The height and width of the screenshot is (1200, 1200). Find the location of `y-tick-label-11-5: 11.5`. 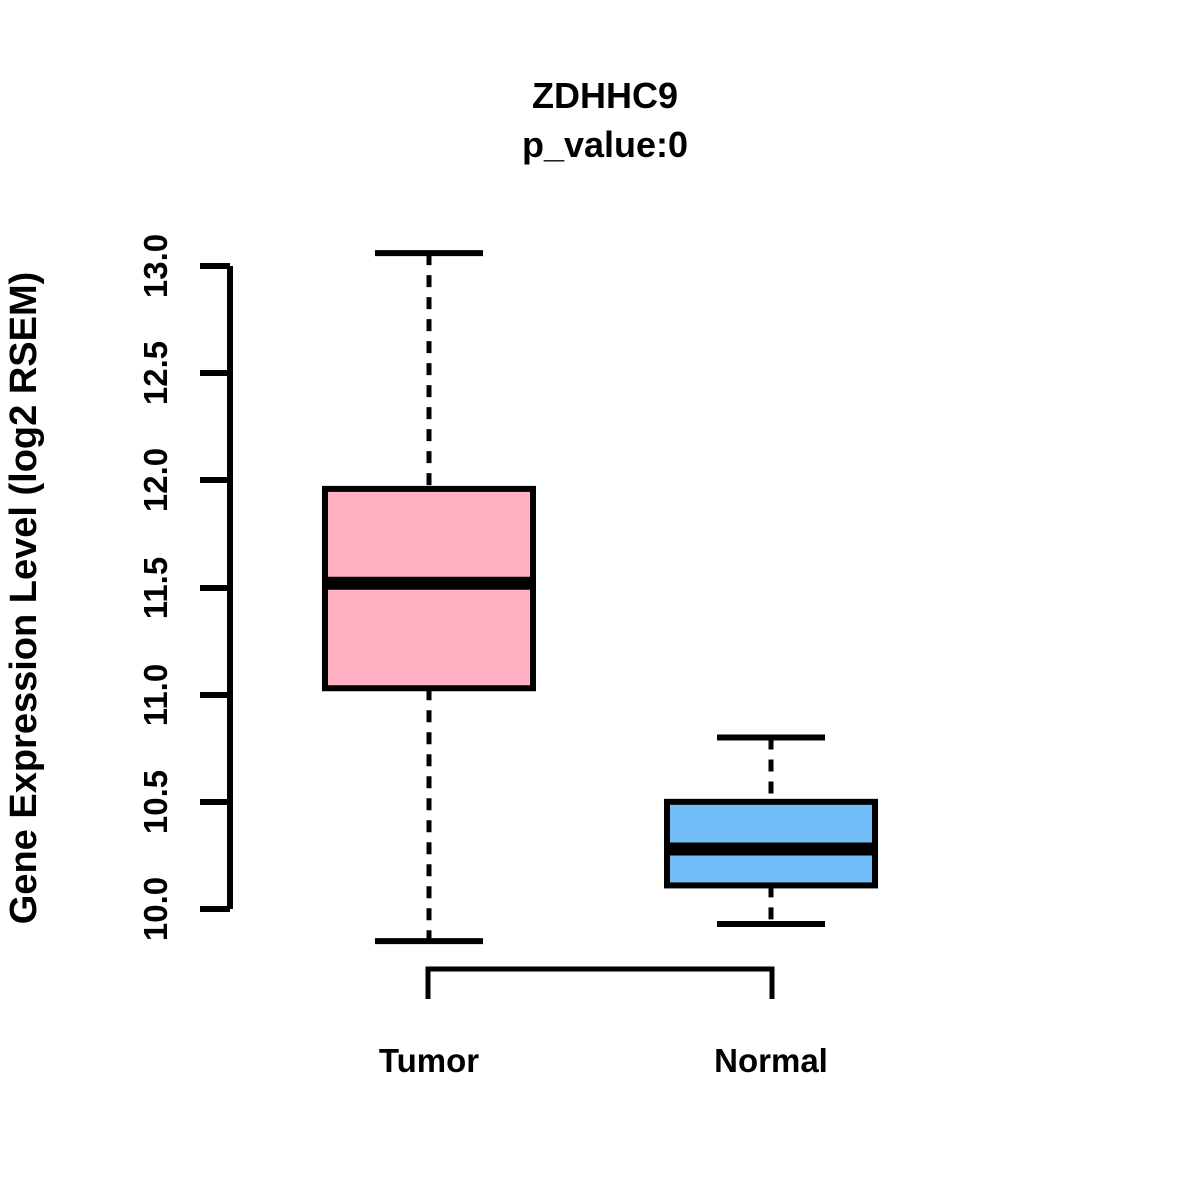

y-tick-label-11-5: 11.5 is located at coordinates (155, 588).